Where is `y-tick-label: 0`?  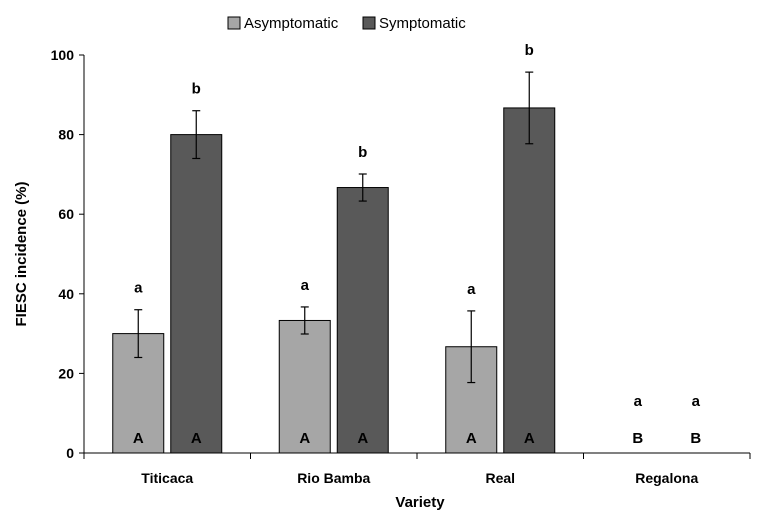
y-tick-label: 0 is located at coordinates (70, 453).